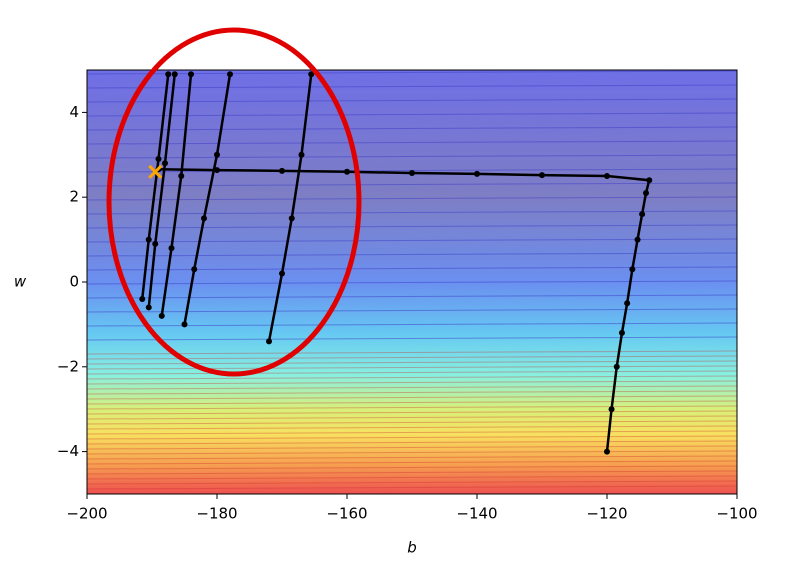  I want to click on y-tick-label: −2, so click(68, 366).